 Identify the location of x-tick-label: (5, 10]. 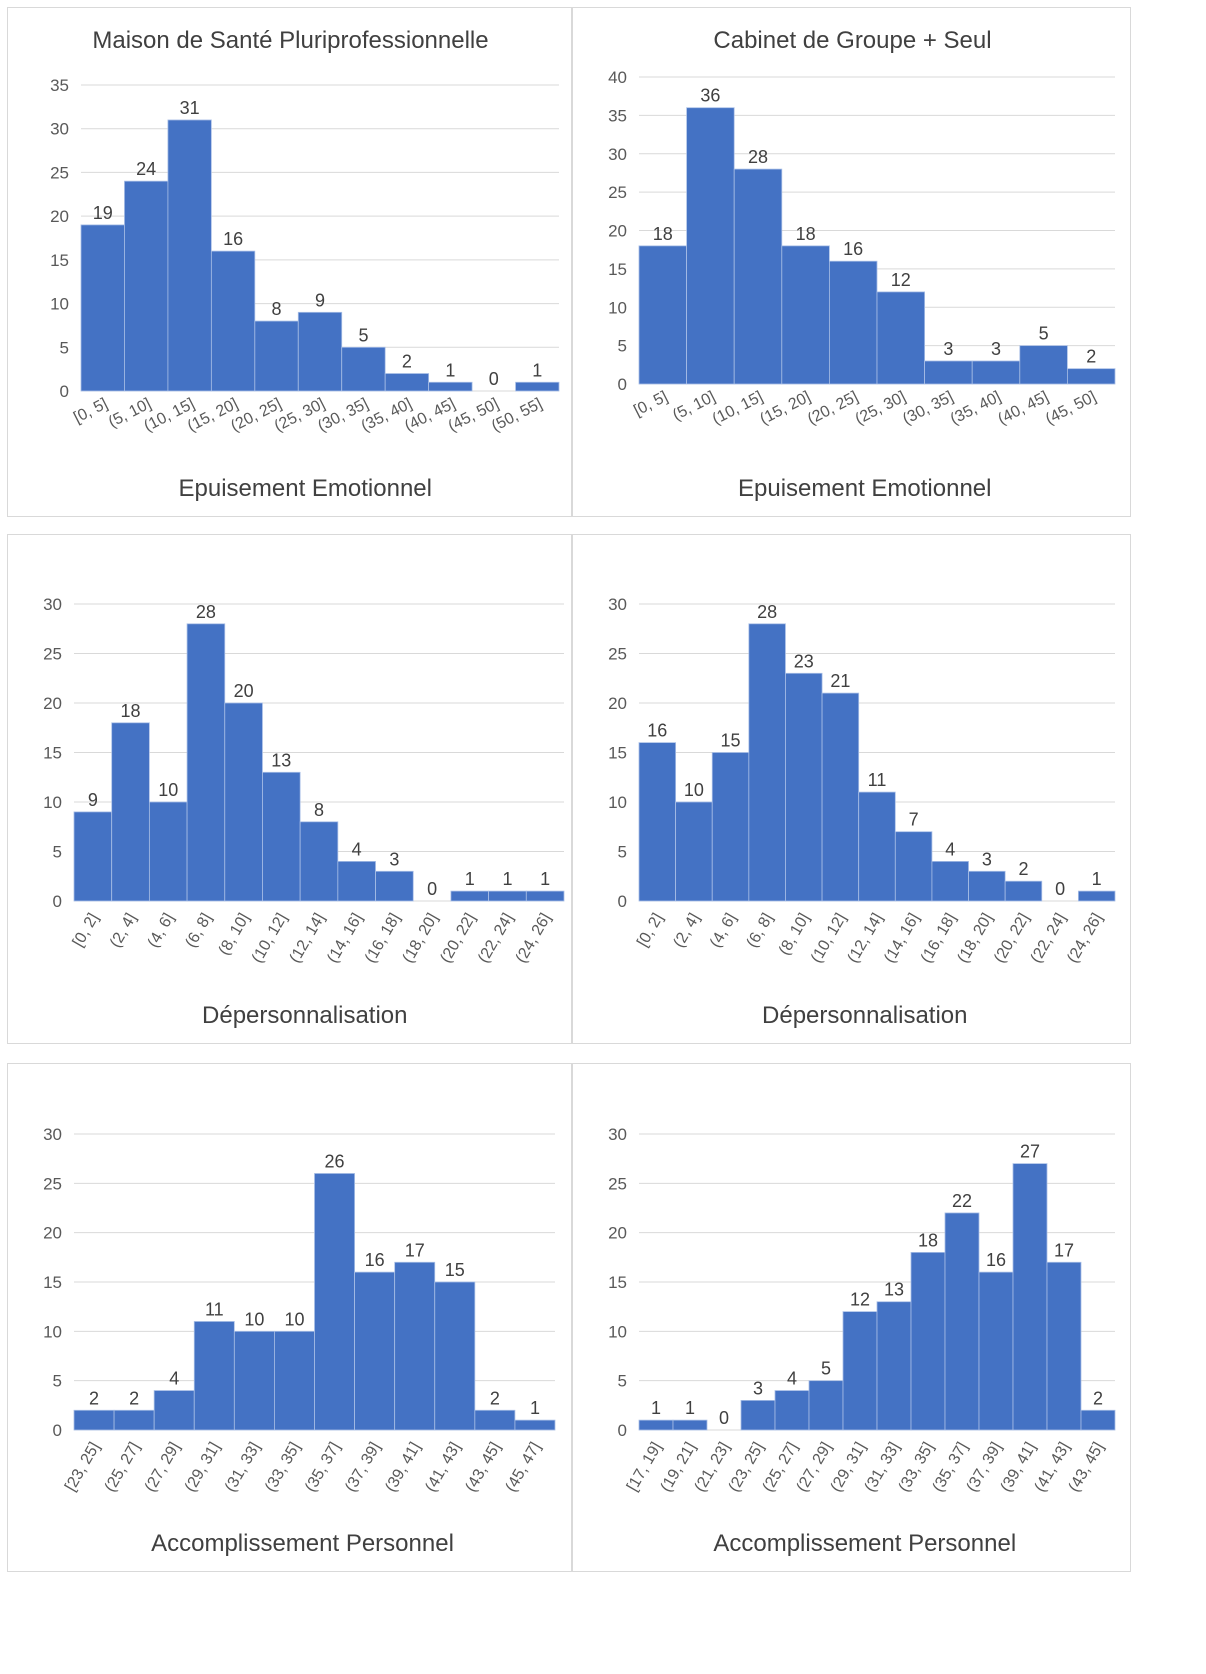
(694, 406).